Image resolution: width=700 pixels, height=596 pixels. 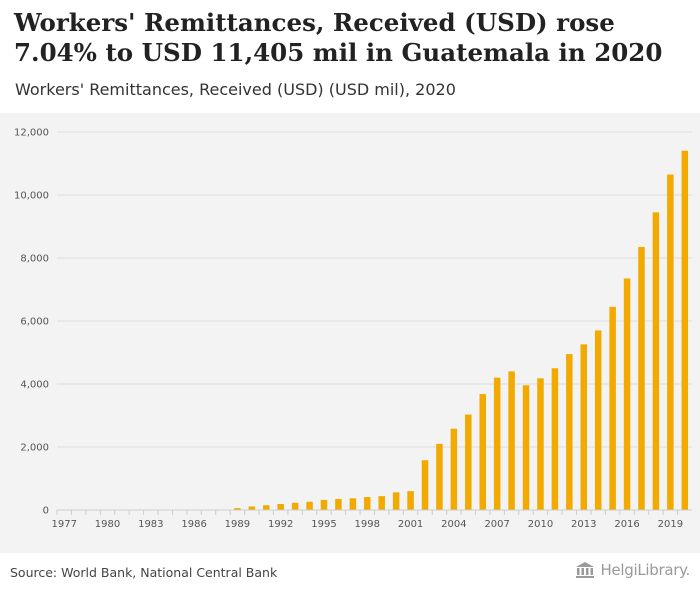 What do you see at coordinates (266, 507) in the screenshot?
I see `bar-1991` at bounding box center [266, 507].